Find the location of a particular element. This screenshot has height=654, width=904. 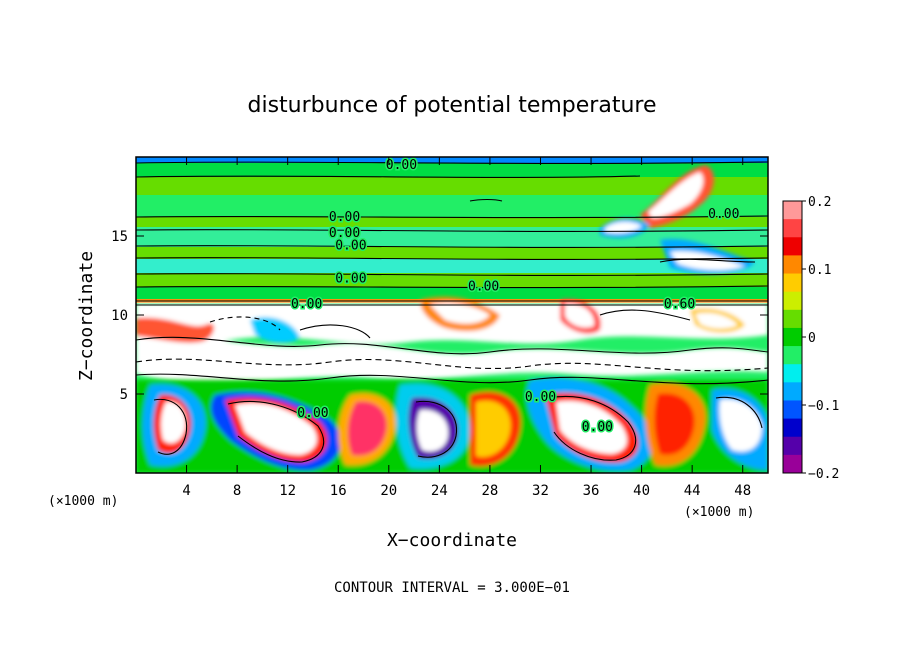

colorbar-ticks: 0.2 0.1 0 −0.1 −0.2 is located at coordinates (820, 338).